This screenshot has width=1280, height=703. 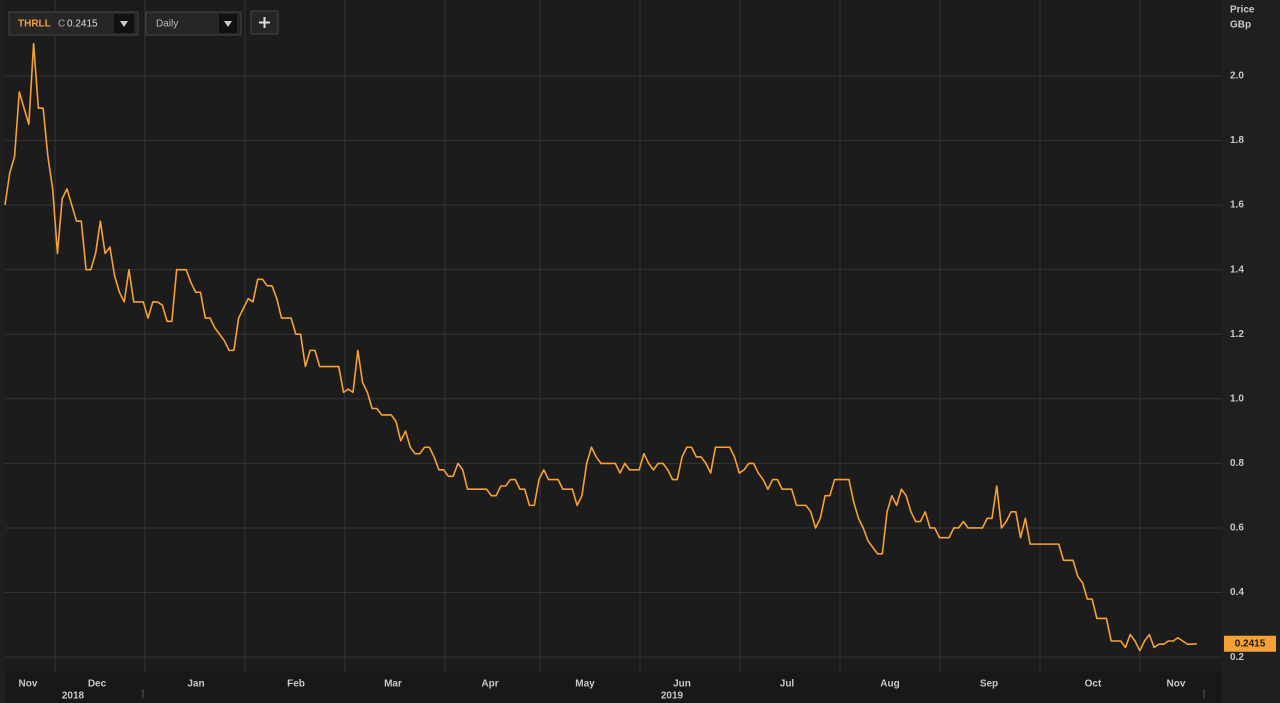 I want to click on y-tick-label: 0.8, so click(x=1237, y=463).